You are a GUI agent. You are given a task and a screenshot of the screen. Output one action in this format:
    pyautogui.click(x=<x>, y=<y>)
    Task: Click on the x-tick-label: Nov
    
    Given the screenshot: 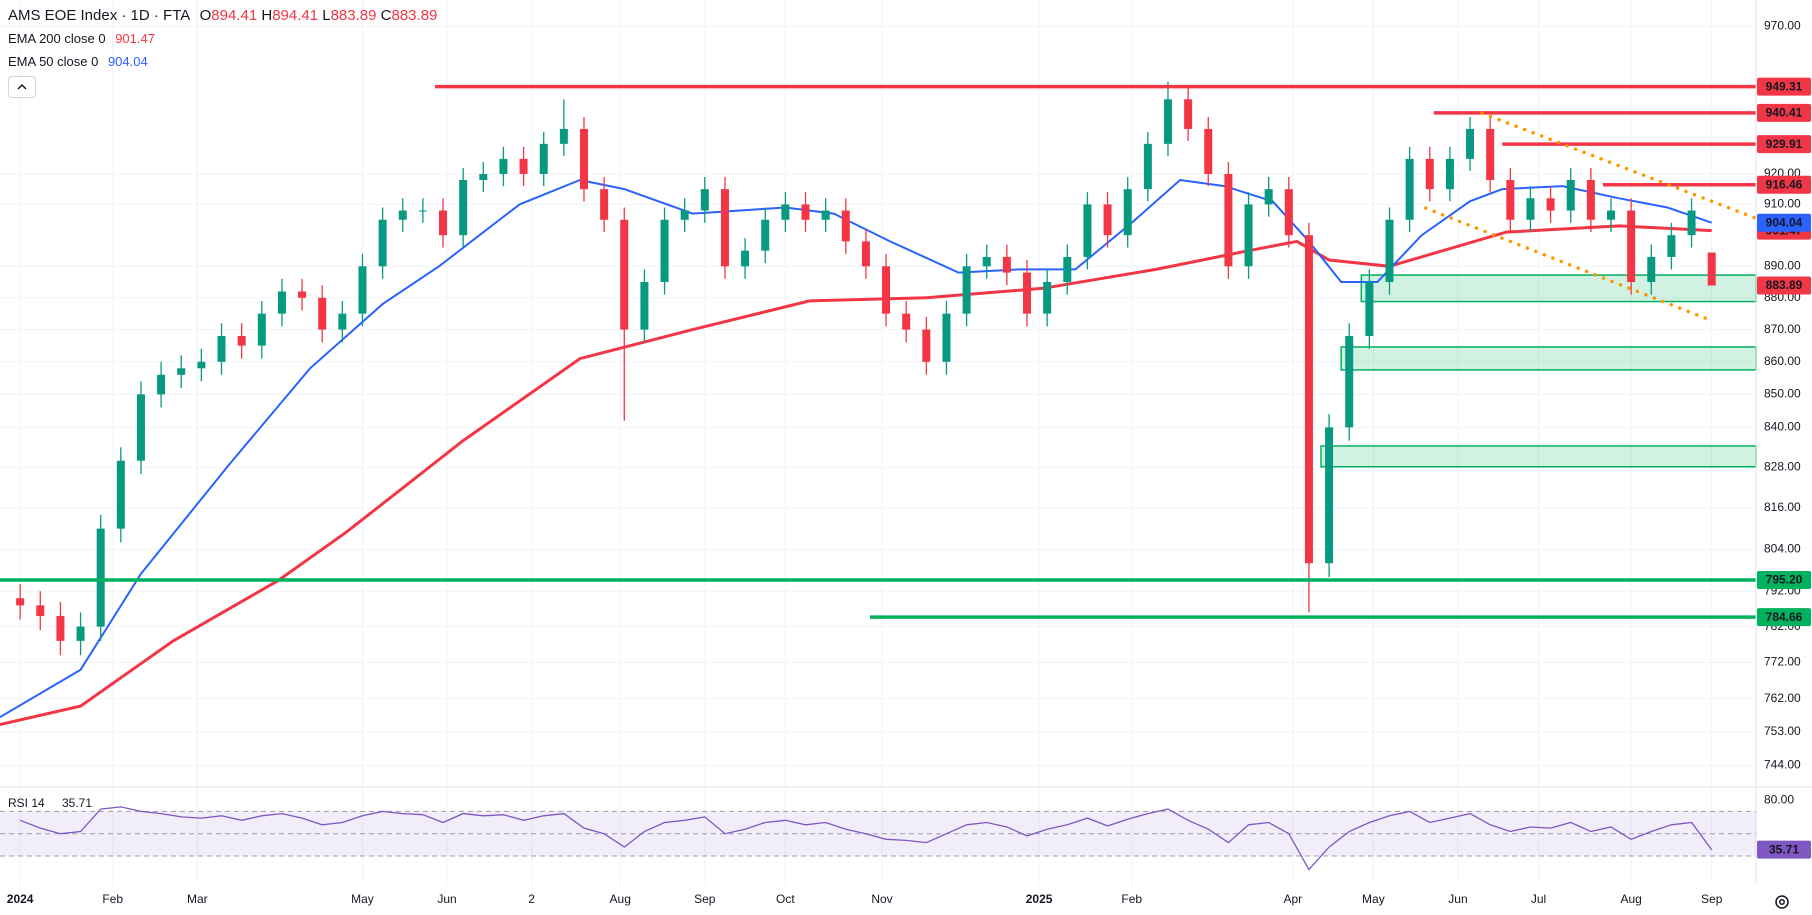 What is the action you would take?
    pyautogui.click(x=881, y=899)
    